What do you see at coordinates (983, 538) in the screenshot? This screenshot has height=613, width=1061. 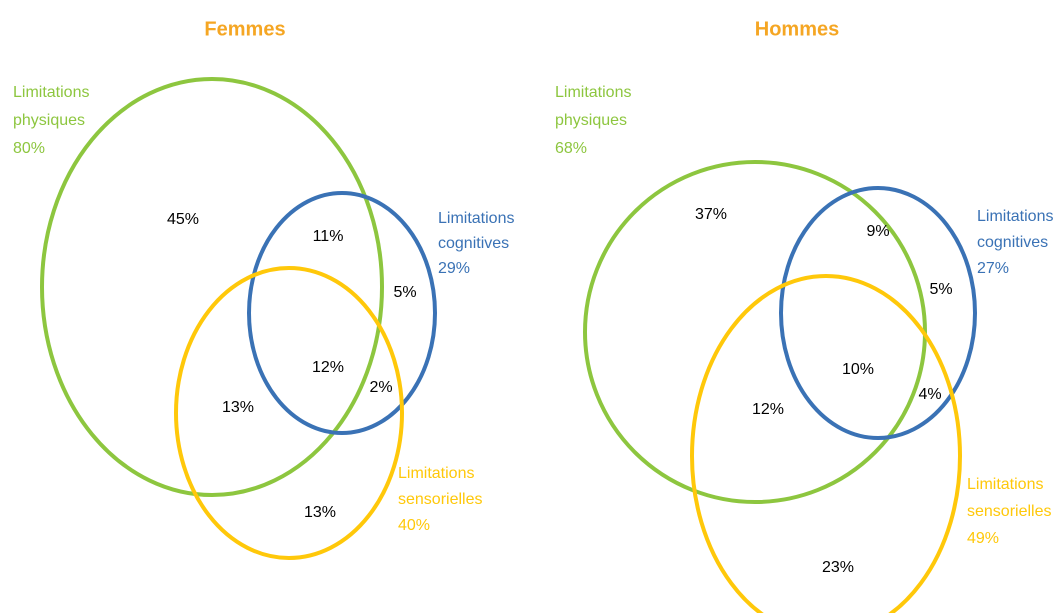 I see `set-total: 49%` at bounding box center [983, 538].